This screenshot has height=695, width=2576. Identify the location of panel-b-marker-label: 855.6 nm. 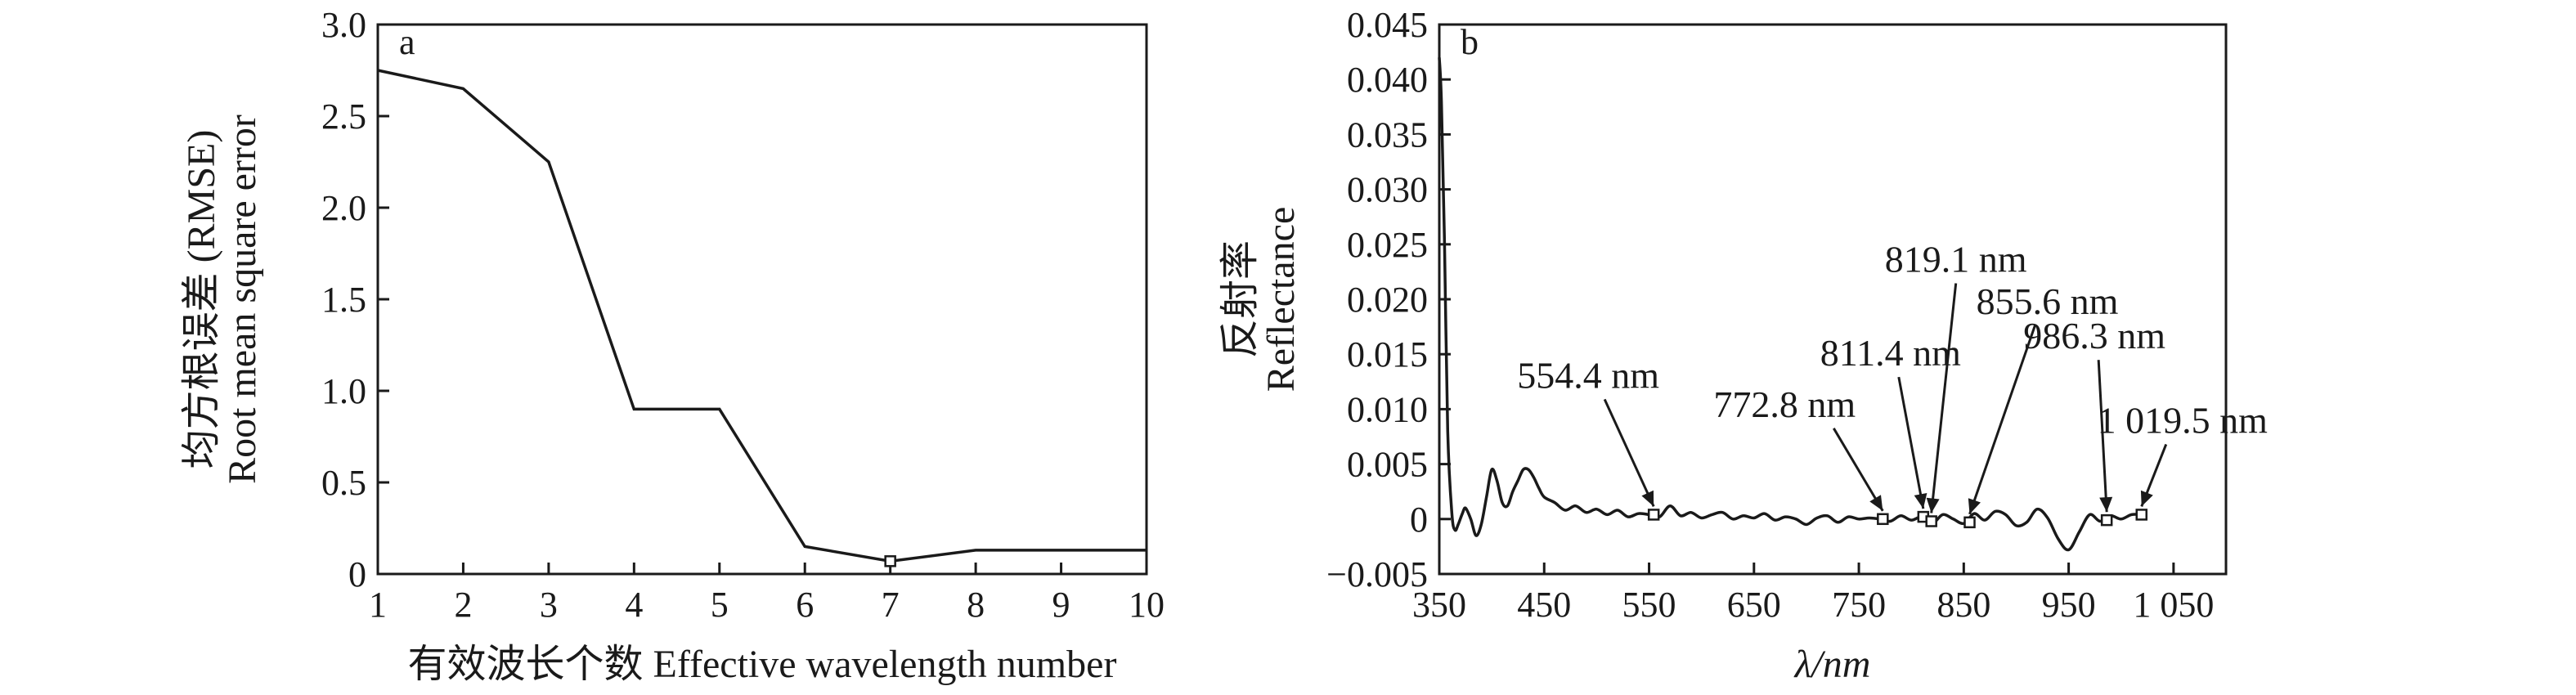
(2048, 301).